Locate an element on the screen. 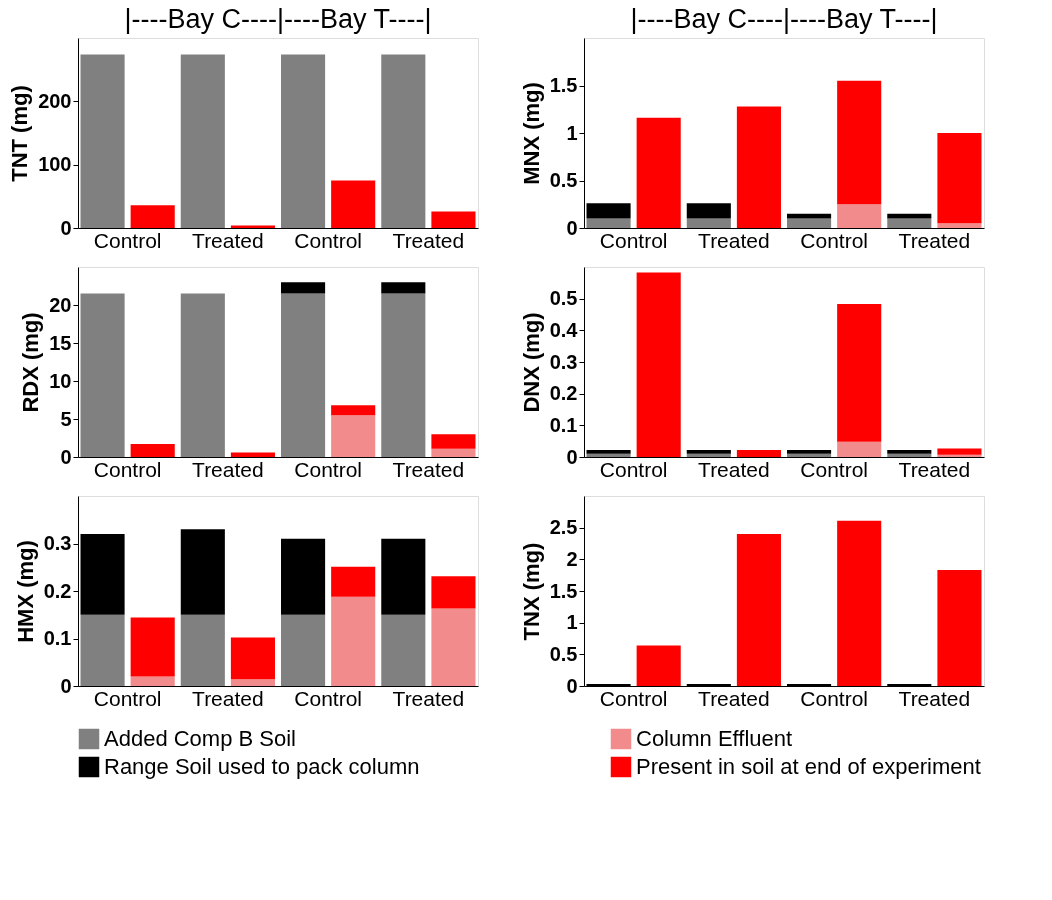 This screenshot has height=900, width=1052. legend-label: Range Soil used to pack column is located at coordinates (262, 766).